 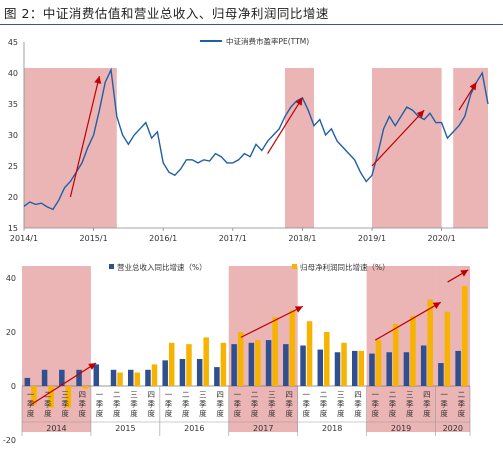 What do you see at coordinates (251, 24) in the screenshot?
I see `title-divider` at bounding box center [251, 24].